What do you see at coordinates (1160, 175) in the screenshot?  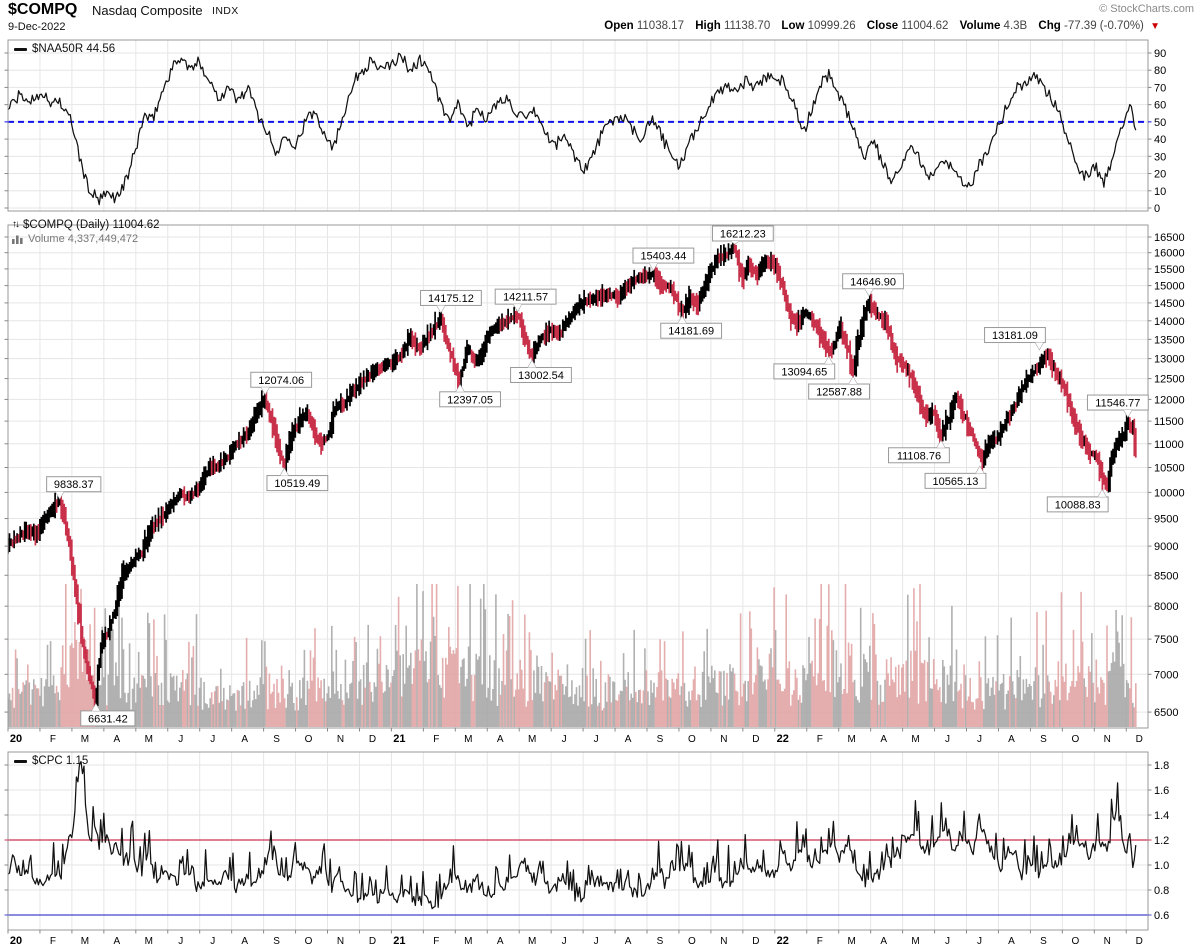 I see `svg-text: 20` at bounding box center [1160, 175].